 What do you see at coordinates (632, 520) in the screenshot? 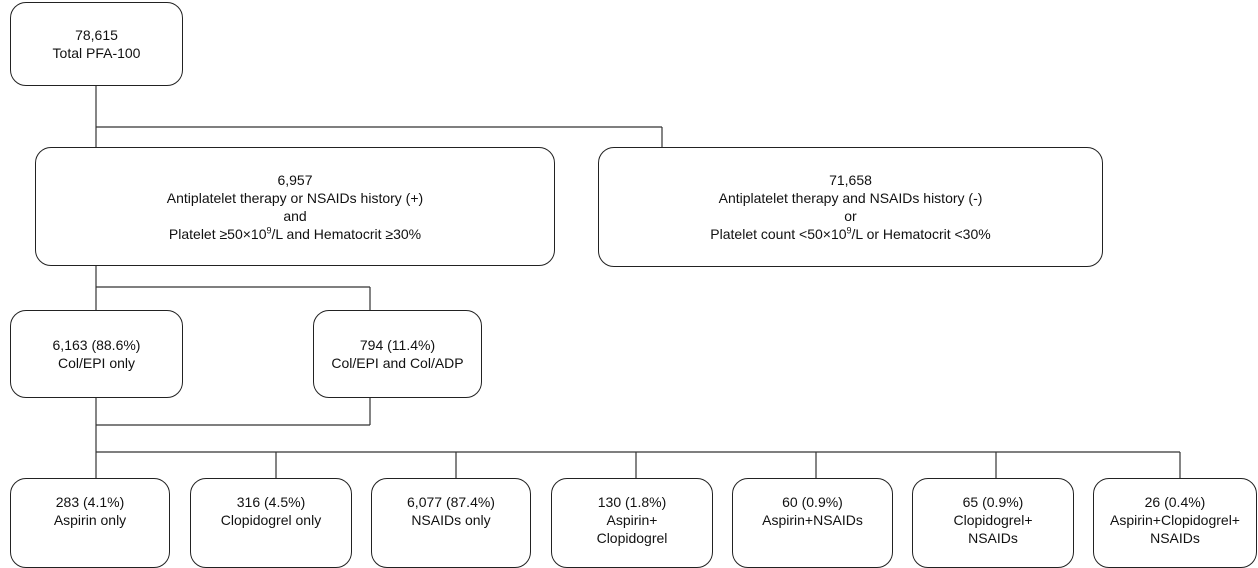
I see `node-text: Aspirin+` at bounding box center [632, 520].